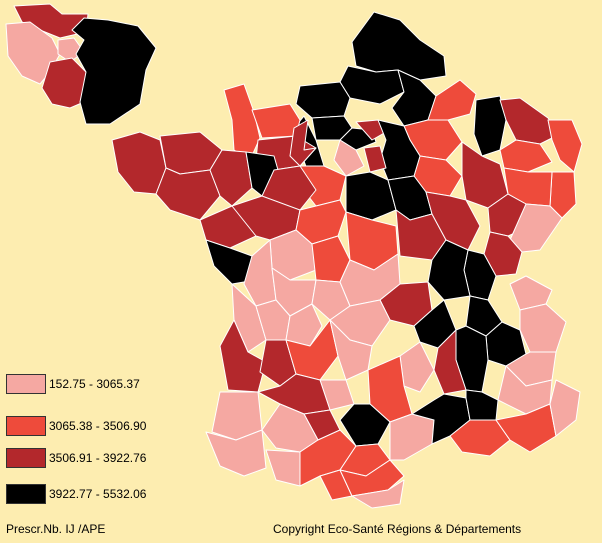 This screenshot has height=543, width=602. What do you see at coordinates (452, 100) in the screenshot?
I see `dept-ardennes` at bounding box center [452, 100].